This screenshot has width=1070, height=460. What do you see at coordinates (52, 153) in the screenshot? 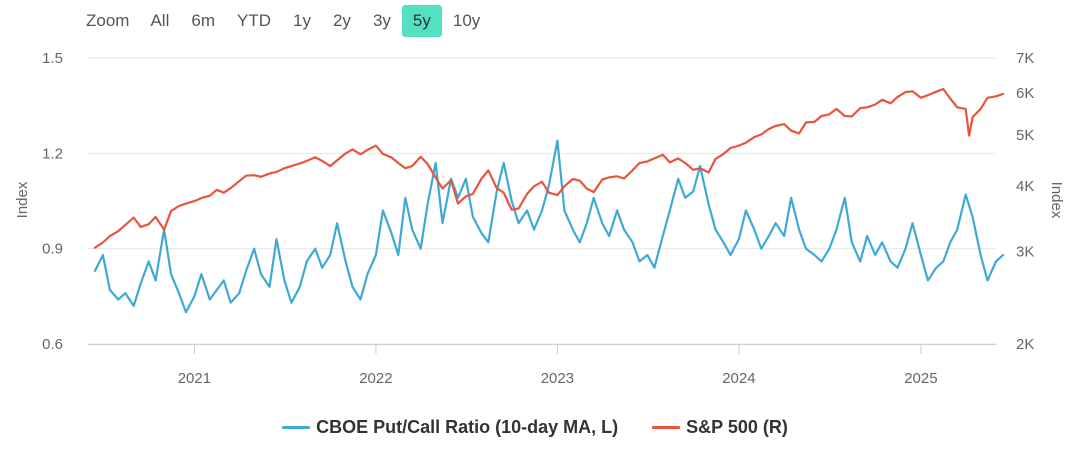
I see `left-tick-label: 1.2` at bounding box center [52, 153].